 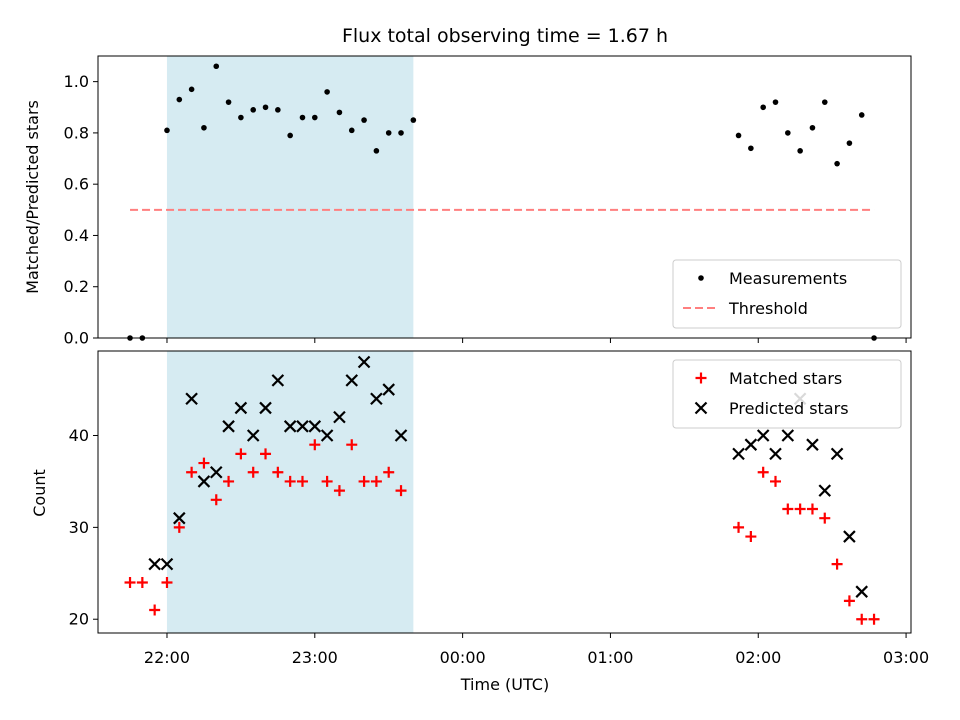 What do you see at coordinates (315, 657) in the screenshot?
I see `x-tick-label: 23:00` at bounding box center [315, 657].